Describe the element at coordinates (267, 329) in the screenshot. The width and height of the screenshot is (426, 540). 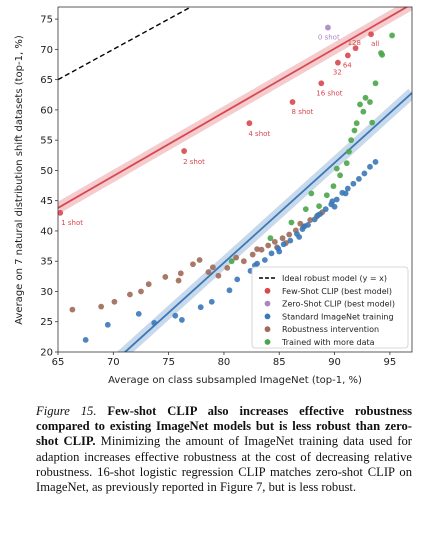
I see `legend-robustness-swatch` at that location.